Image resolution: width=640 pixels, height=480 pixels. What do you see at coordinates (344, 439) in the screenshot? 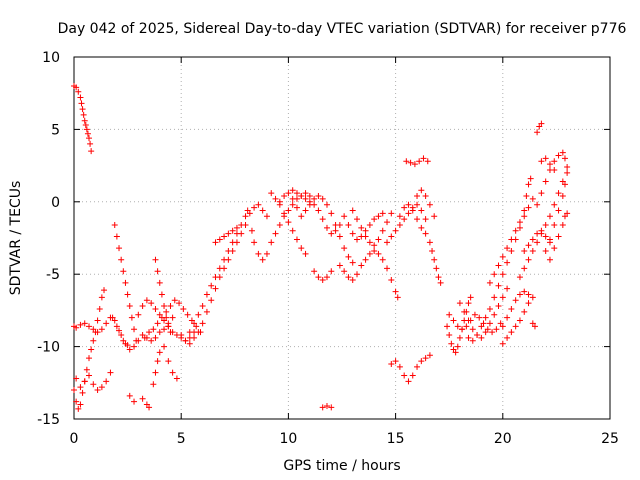
I see `x-tick-labels: 0 5 10 15 20 25` at bounding box center [344, 439].